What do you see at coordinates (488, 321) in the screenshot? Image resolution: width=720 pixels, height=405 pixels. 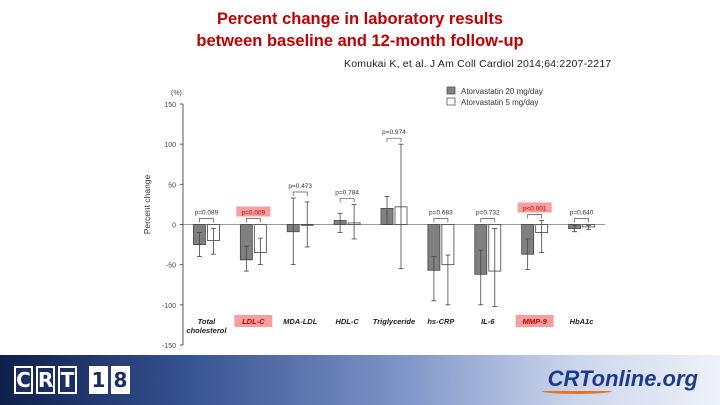 I see `category-label: IL-6` at bounding box center [488, 321].